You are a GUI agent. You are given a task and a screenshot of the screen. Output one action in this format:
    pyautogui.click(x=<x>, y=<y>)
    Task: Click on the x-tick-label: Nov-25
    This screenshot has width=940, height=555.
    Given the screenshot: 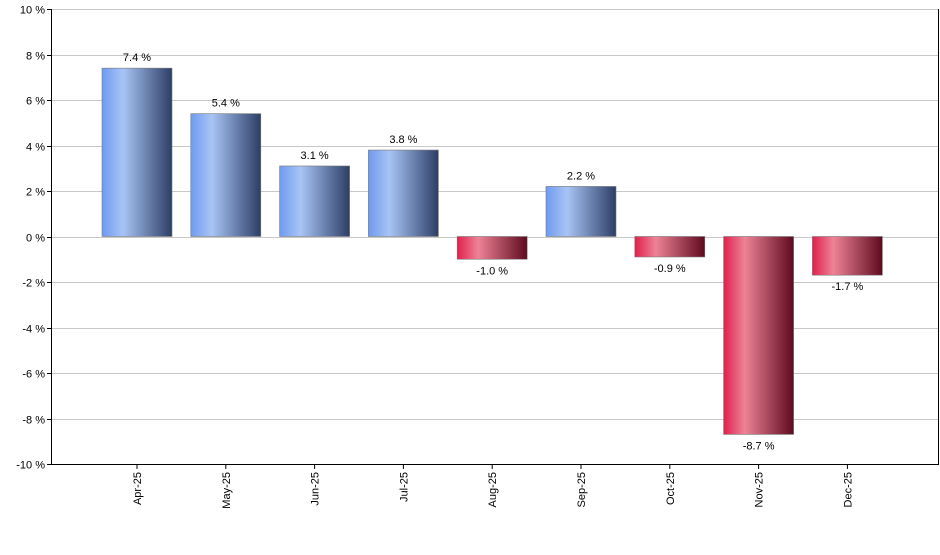 What is the action you would take?
    pyautogui.click(x=760, y=489)
    